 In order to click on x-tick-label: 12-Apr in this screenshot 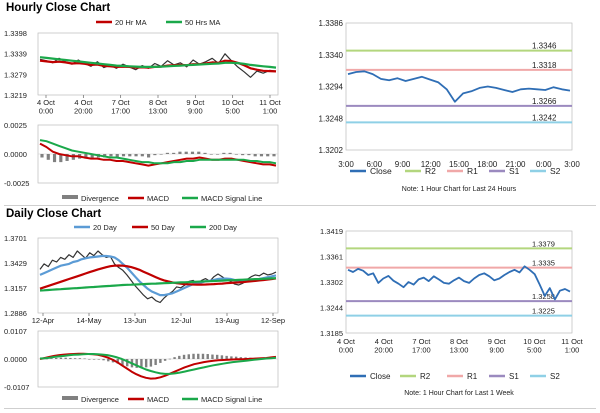, I will do `click(43, 320)`.